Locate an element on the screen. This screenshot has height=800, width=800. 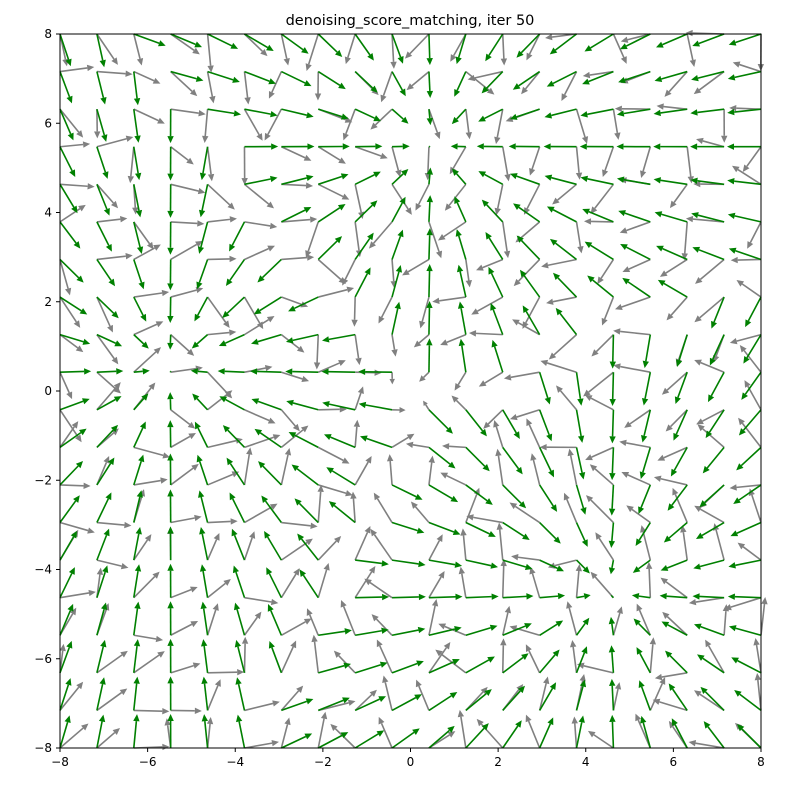
y-tick-label: −2 is located at coordinates (43, 480).